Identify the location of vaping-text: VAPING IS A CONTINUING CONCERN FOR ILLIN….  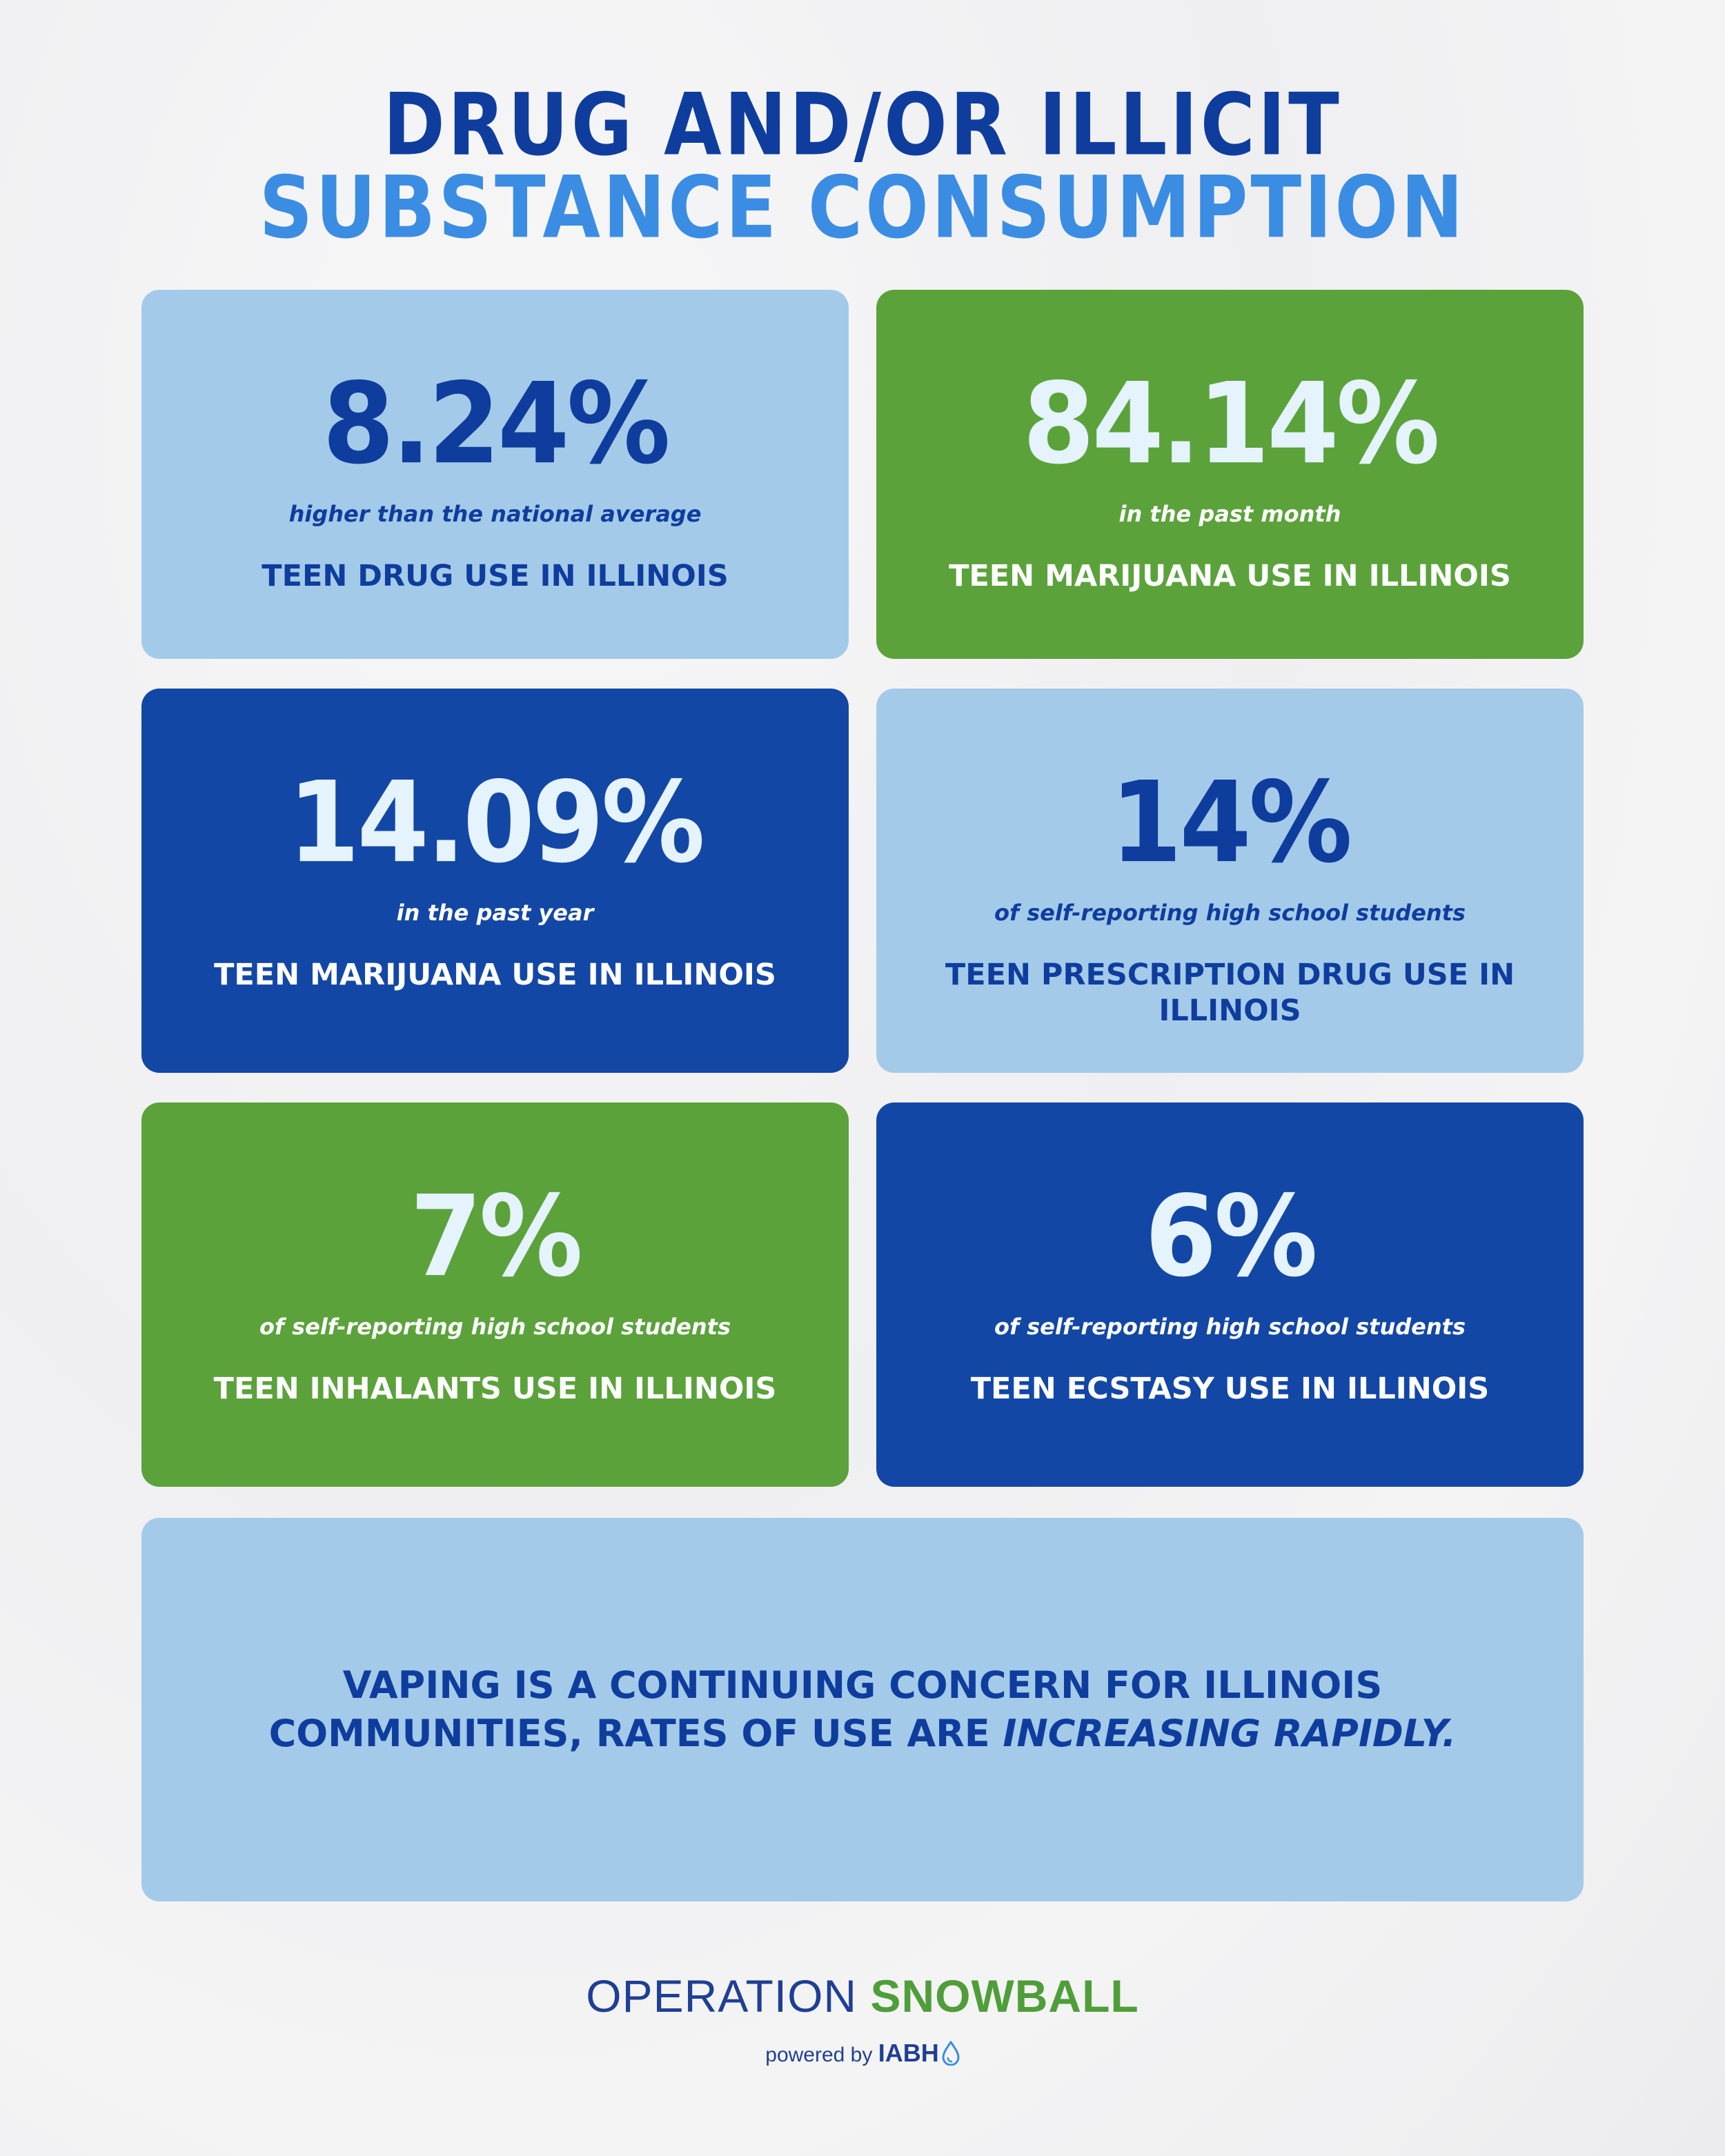
(825, 1709).